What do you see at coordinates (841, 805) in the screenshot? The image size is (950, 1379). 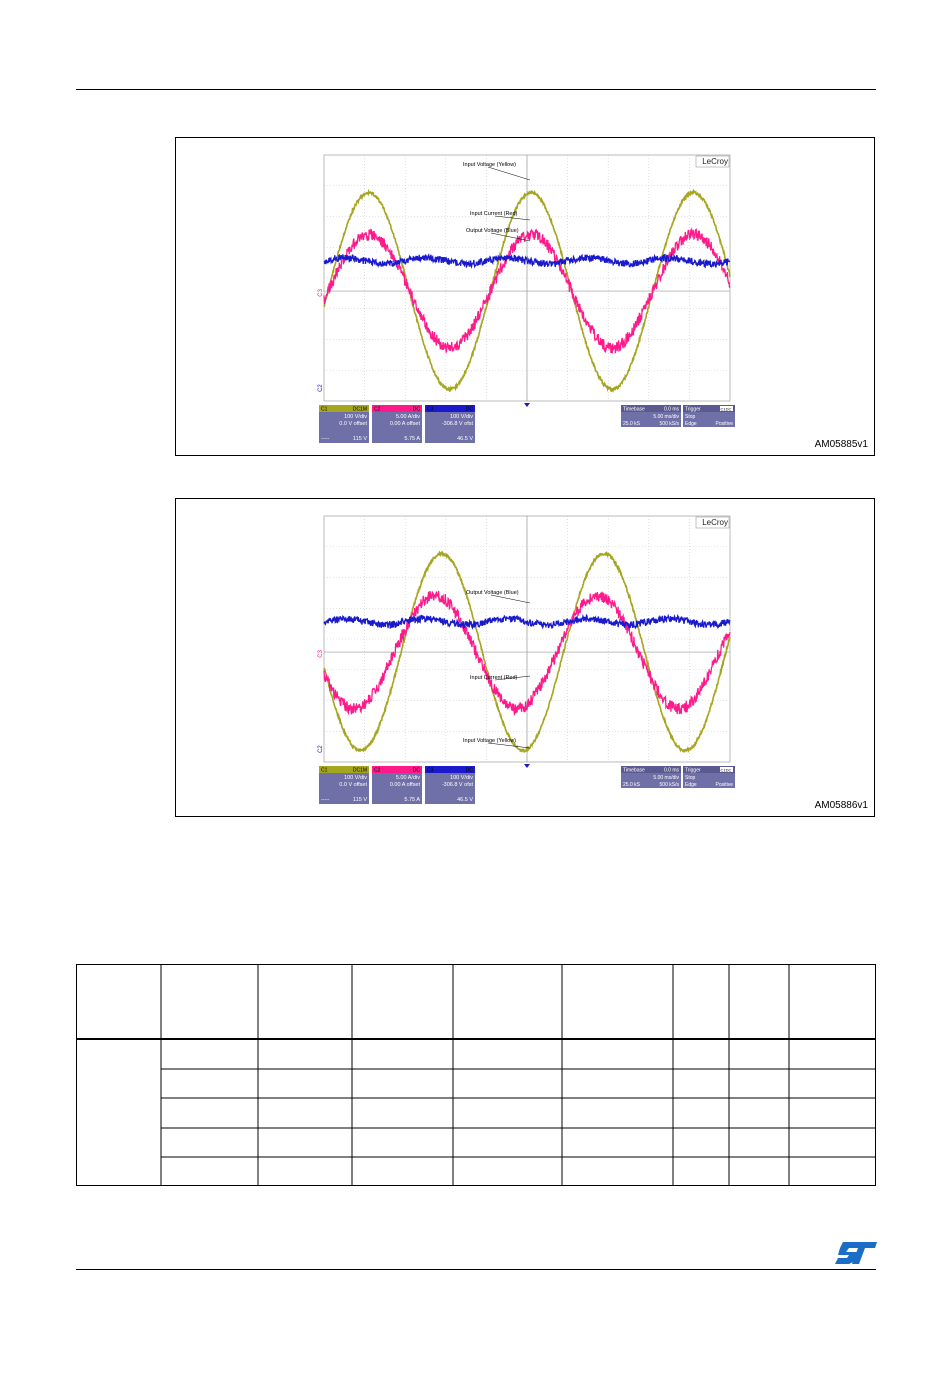 I see `figure-id: AM05886v1` at bounding box center [841, 805].